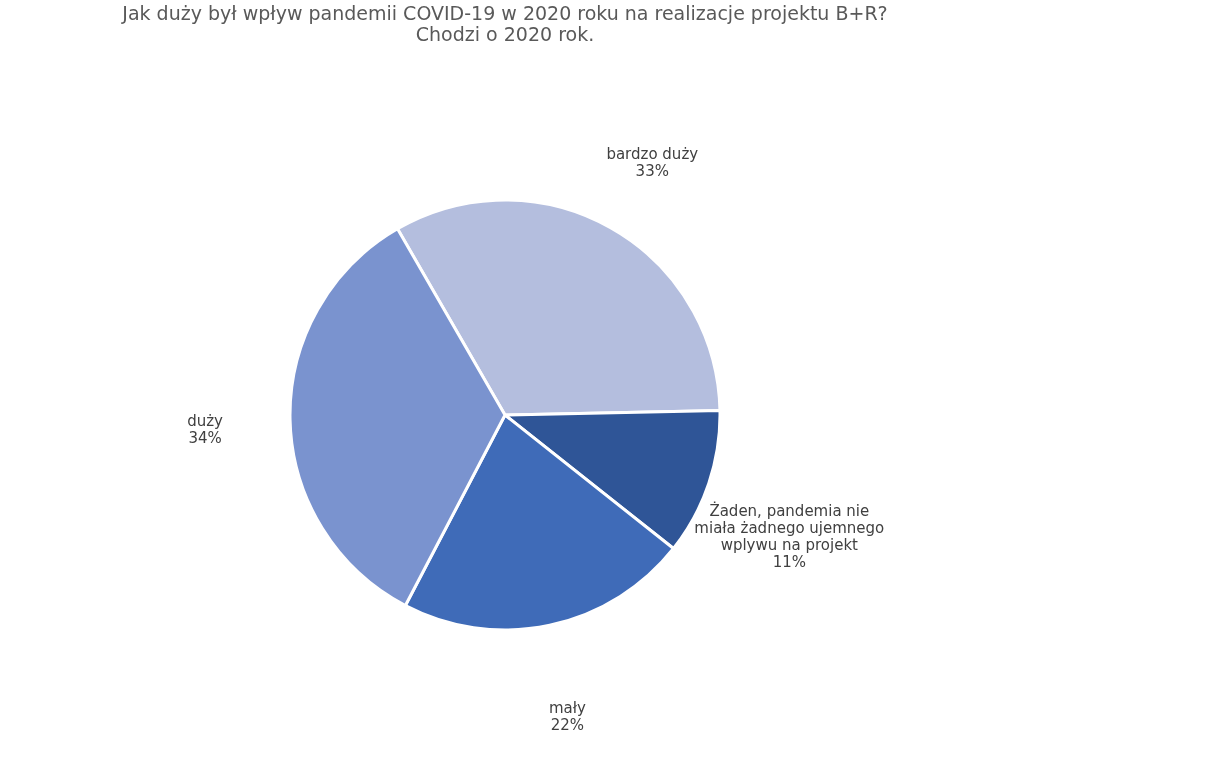 This screenshot has width=1206, height=782. Describe the element at coordinates (567, 725) in the screenshot. I see `data-label: 22%` at that location.